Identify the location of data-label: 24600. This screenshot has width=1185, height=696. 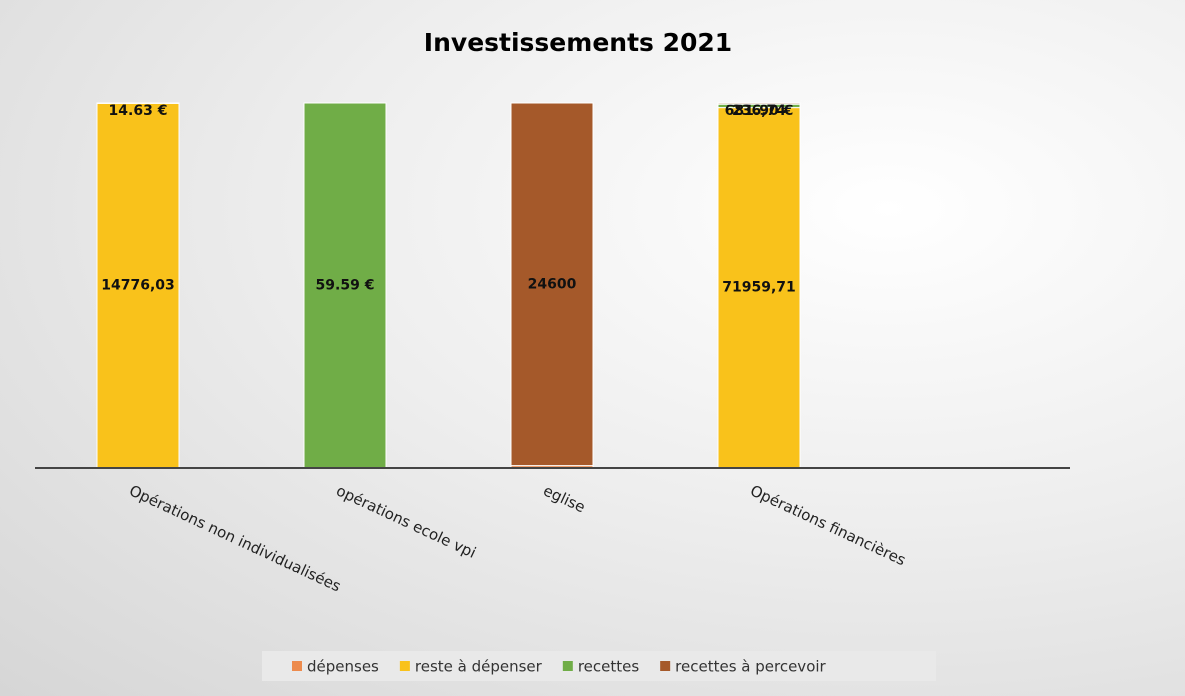
(552, 284).